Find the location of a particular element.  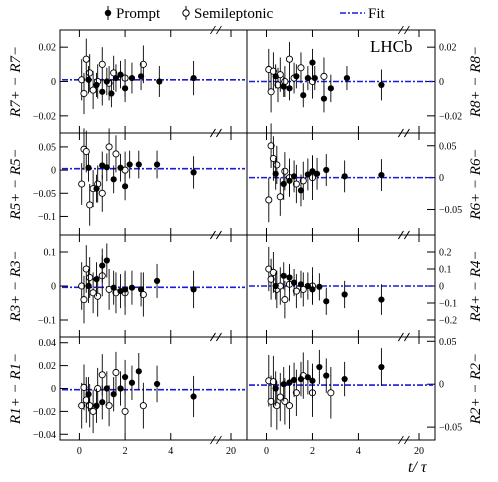

y-tick-label: 0.04 is located at coordinates (48, 343).